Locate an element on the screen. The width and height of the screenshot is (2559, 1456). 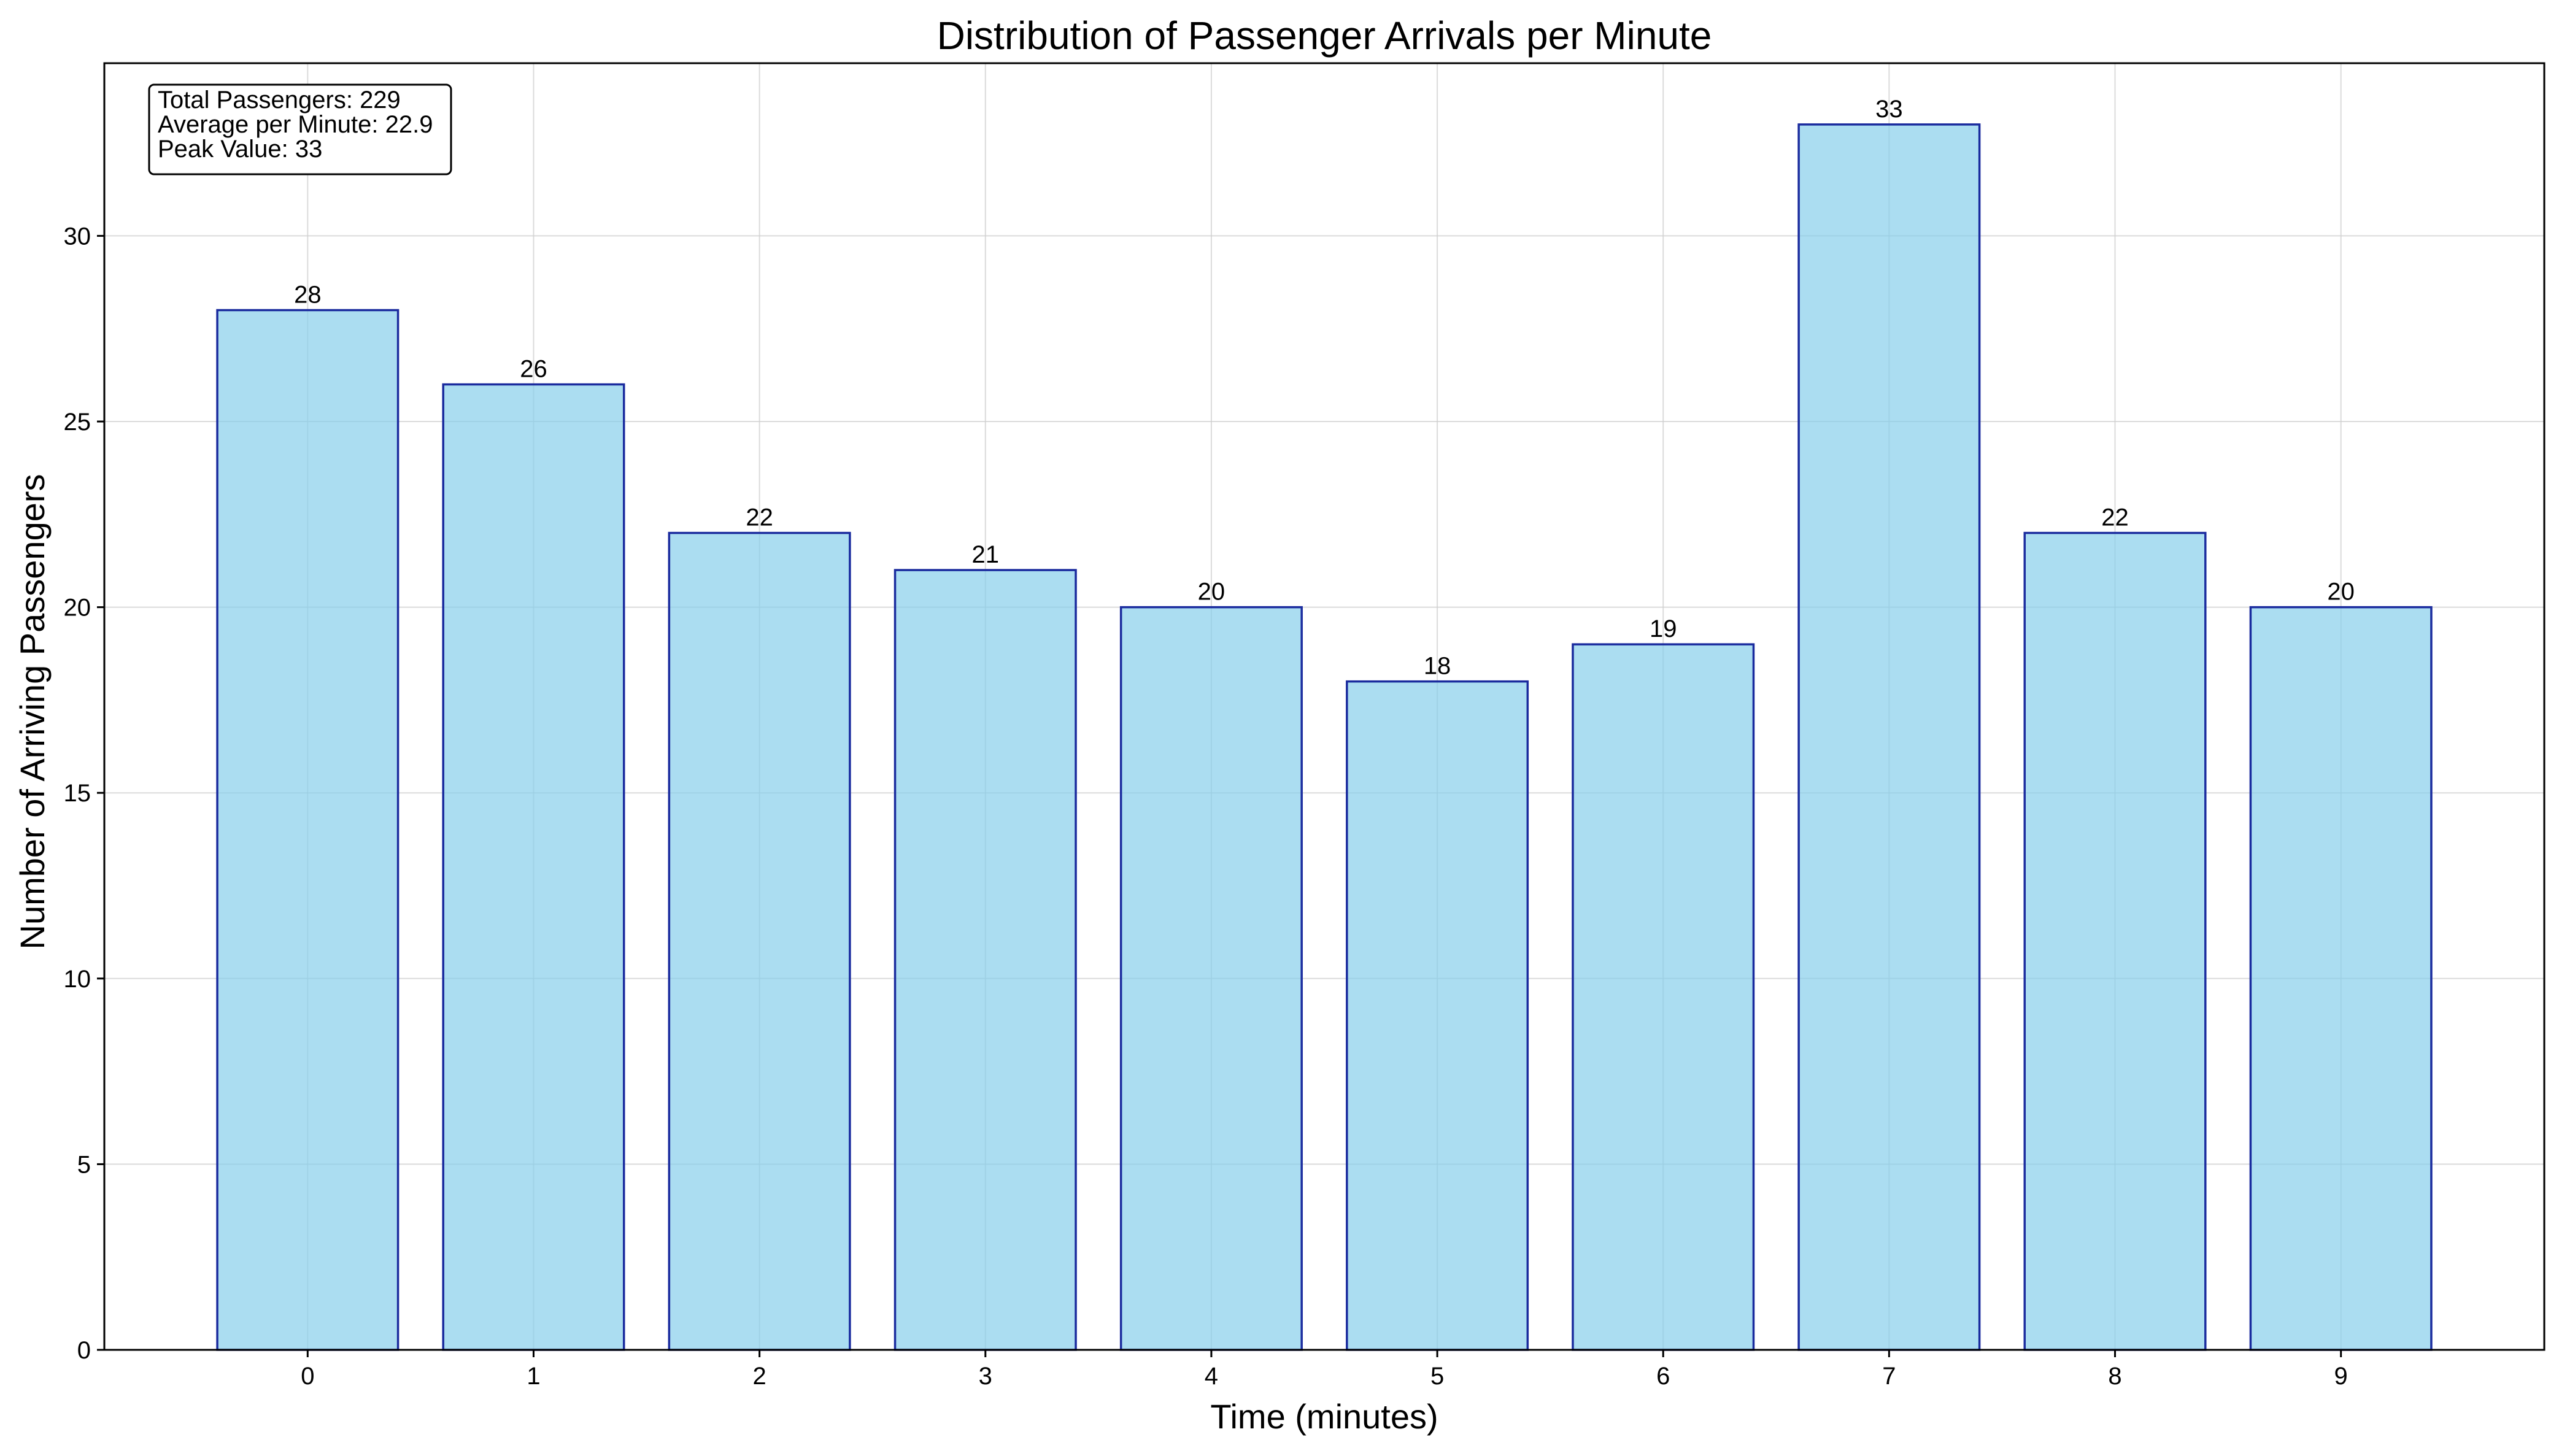
data-label-3: 21 is located at coordinates (986, 554).